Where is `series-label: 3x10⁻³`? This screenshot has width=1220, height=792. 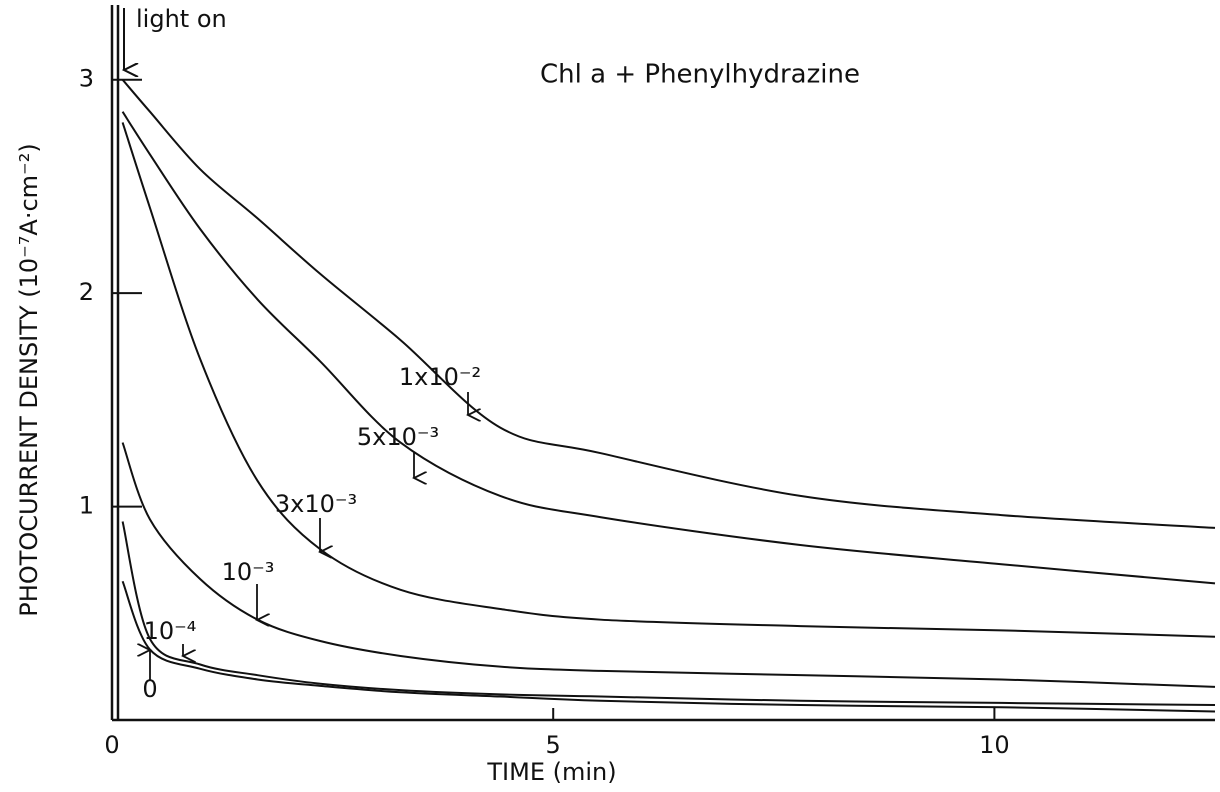 series-label: 3x10⁻³ is located at coordinates (316, 504).